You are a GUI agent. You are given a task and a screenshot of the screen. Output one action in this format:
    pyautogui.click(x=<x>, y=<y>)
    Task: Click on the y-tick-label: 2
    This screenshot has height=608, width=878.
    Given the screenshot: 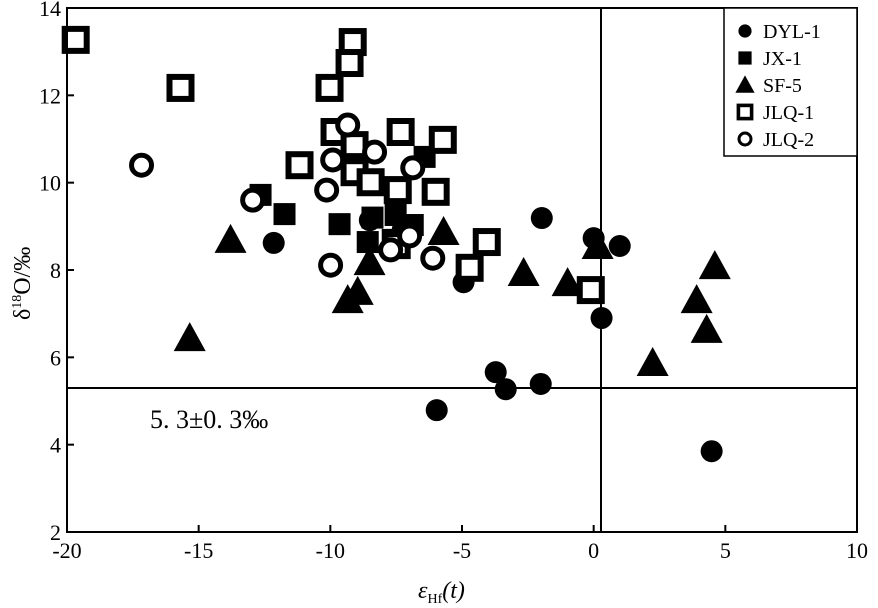 What is the action you would take?
    pyautogui.click(x=55, y=532)
    